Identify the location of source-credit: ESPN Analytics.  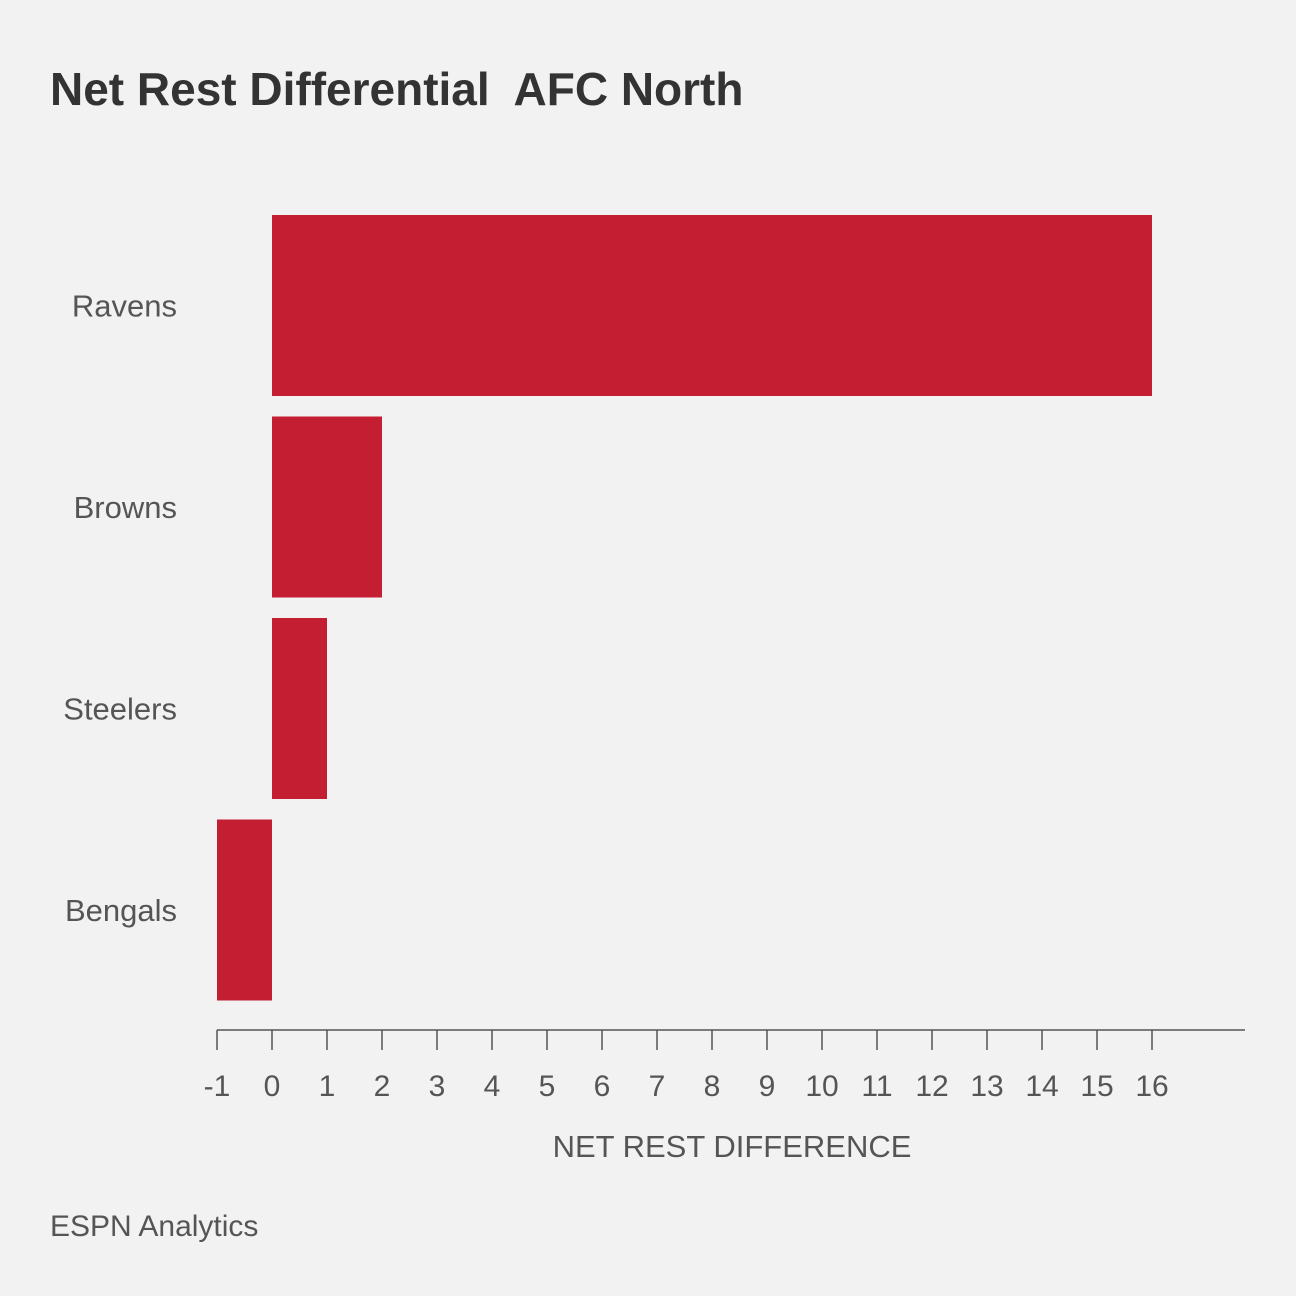
(154, 1226).